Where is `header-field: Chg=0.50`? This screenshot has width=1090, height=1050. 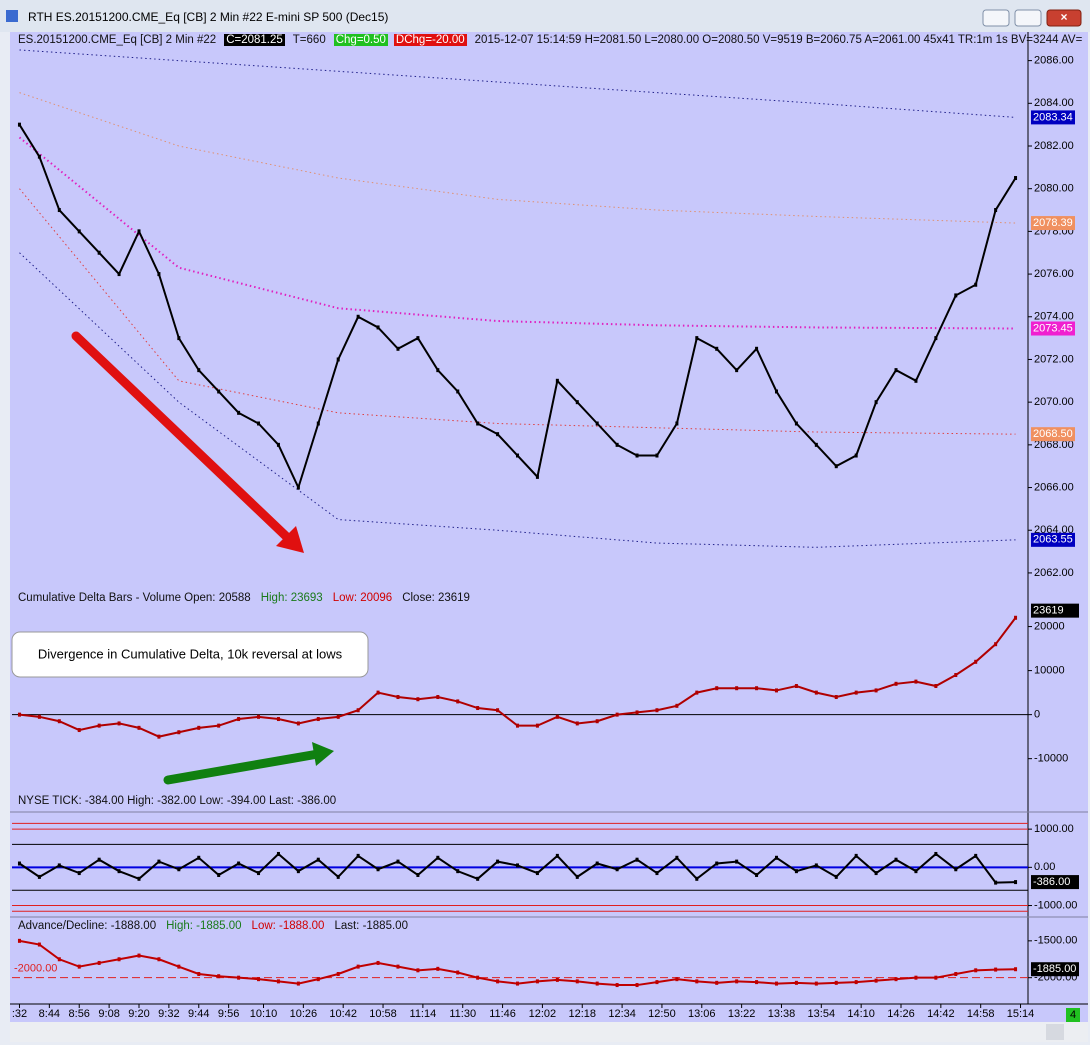
header-field: Chg=0.50 is located at coordinates (360, 40).